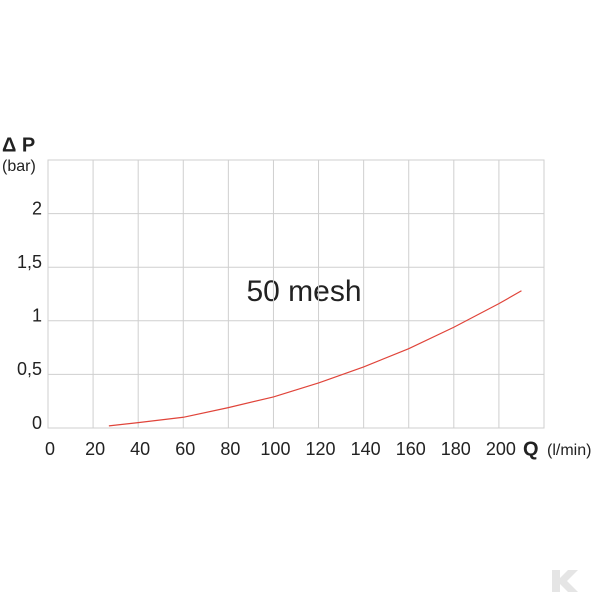  Describe the element at coordinates (50, 449) in the screenshot. I see `x-tick-label: 0` at that location.